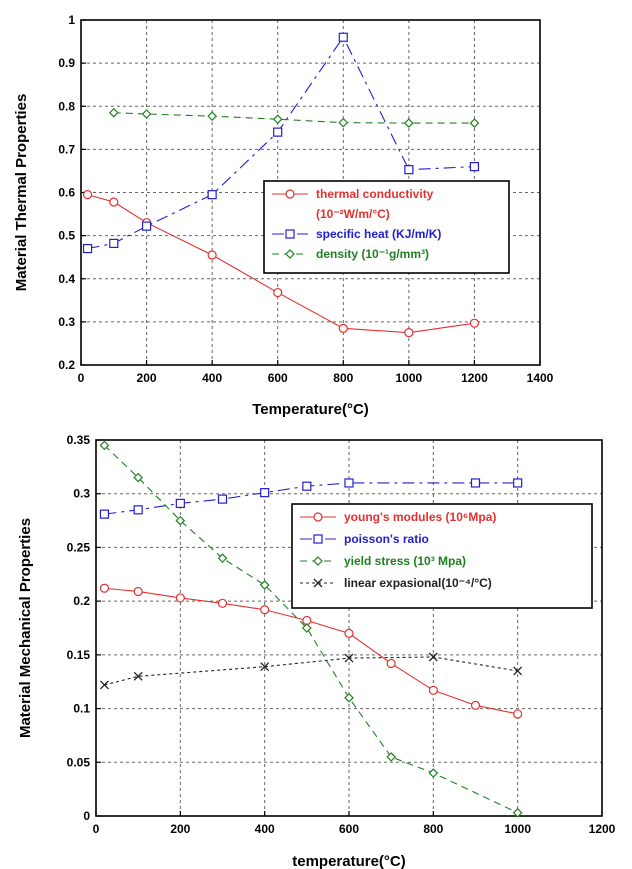  I want to click on y-axis-label: Material Thermal Properties, so click(21, 193).